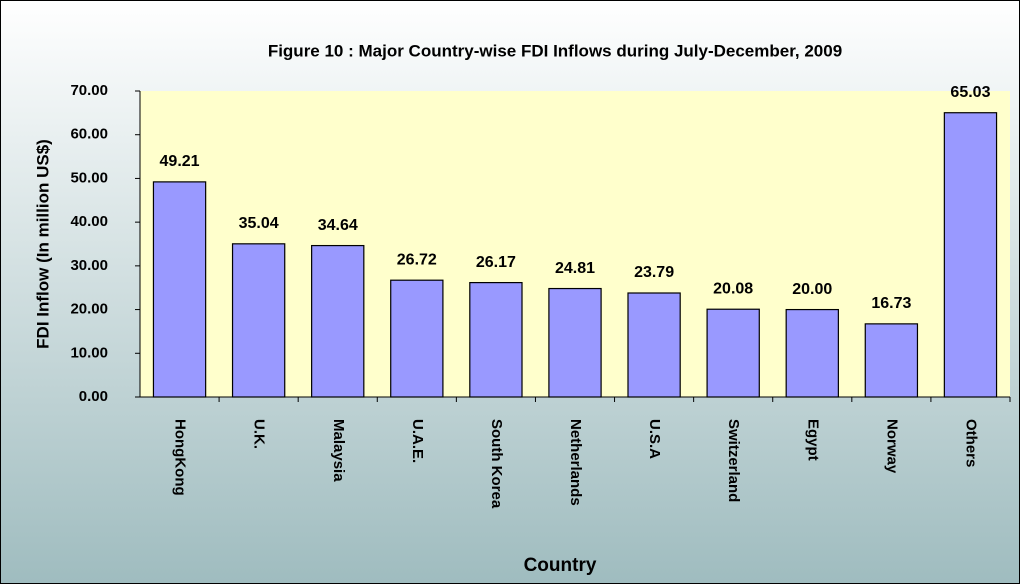 This screenshot has width=1020, height=584. What do you see at coordinates (733, 288) in the screenshot?
I see `data-label: 20.08` at bounding box center [733, 288].